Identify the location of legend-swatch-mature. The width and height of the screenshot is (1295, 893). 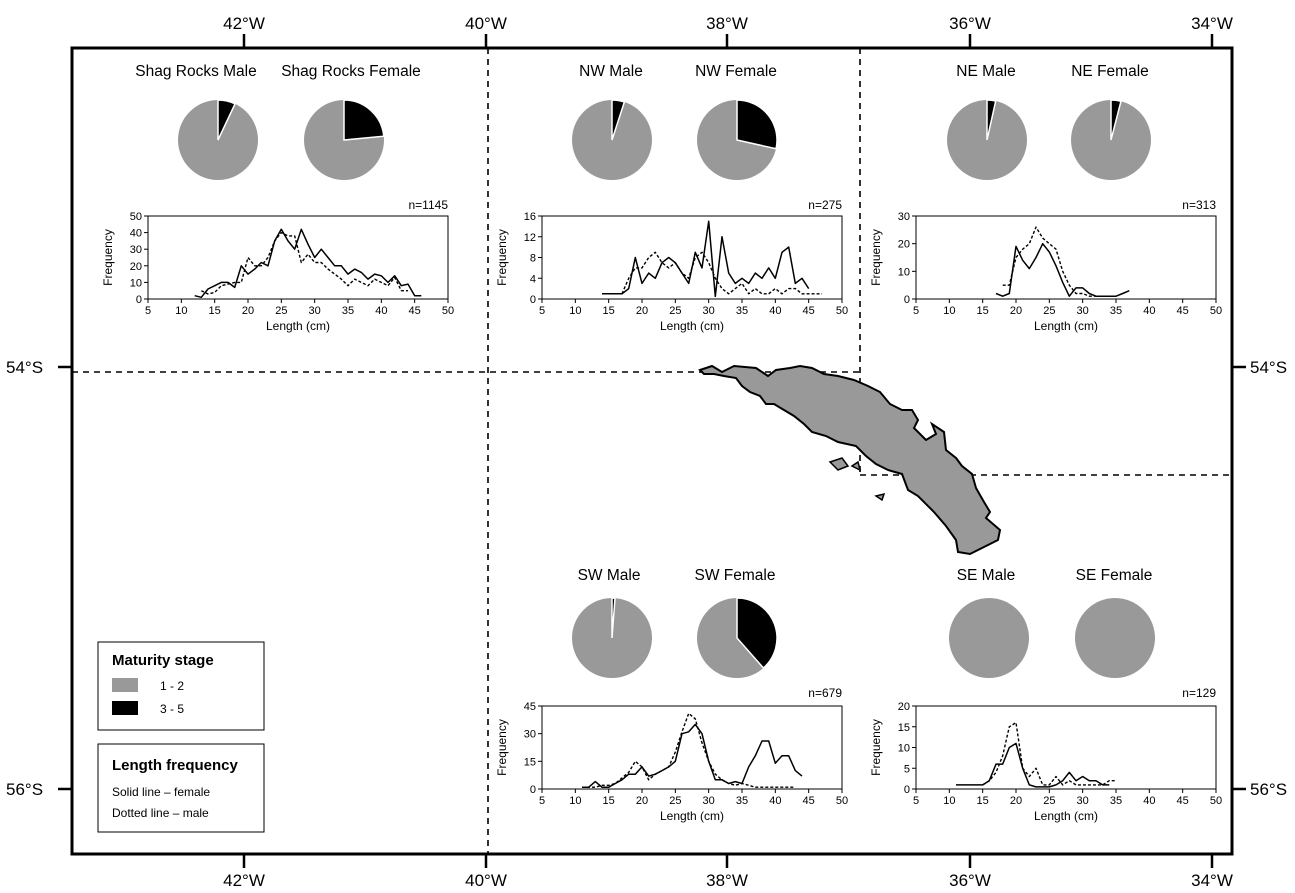
(125, 708).